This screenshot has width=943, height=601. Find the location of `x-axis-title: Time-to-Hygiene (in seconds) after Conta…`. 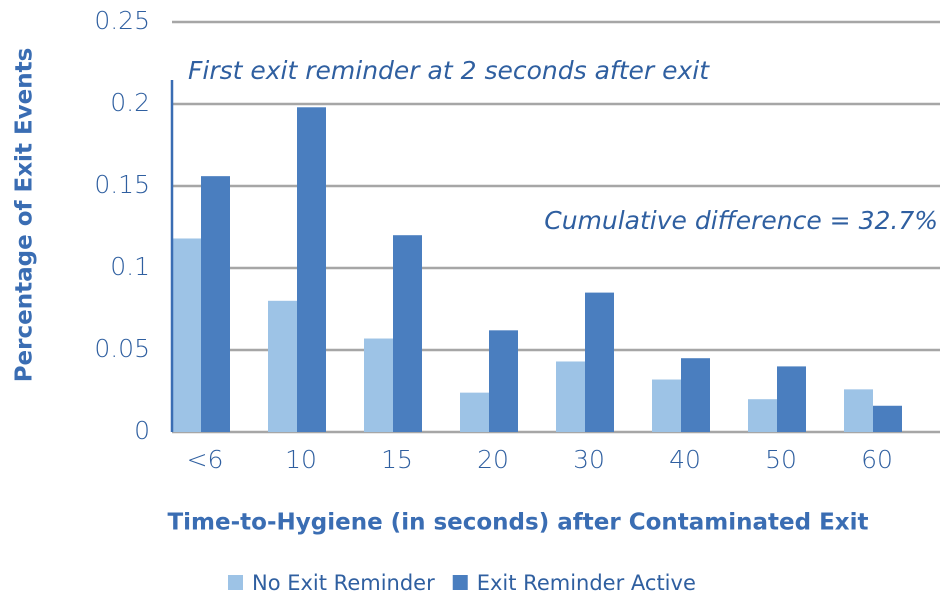

x-axis-title: Time-to-Hygiene (in seconds) after Conta… is located at coordinates (517, 523).